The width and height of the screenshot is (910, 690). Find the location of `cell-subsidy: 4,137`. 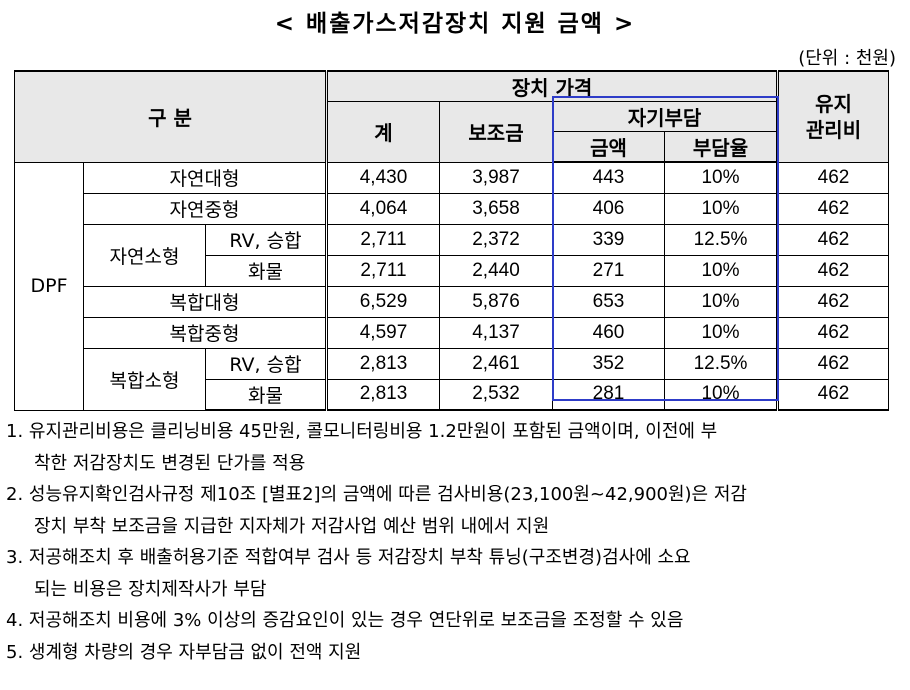

cell-subsidy: 4,137 is located at coordinates (496, 332).